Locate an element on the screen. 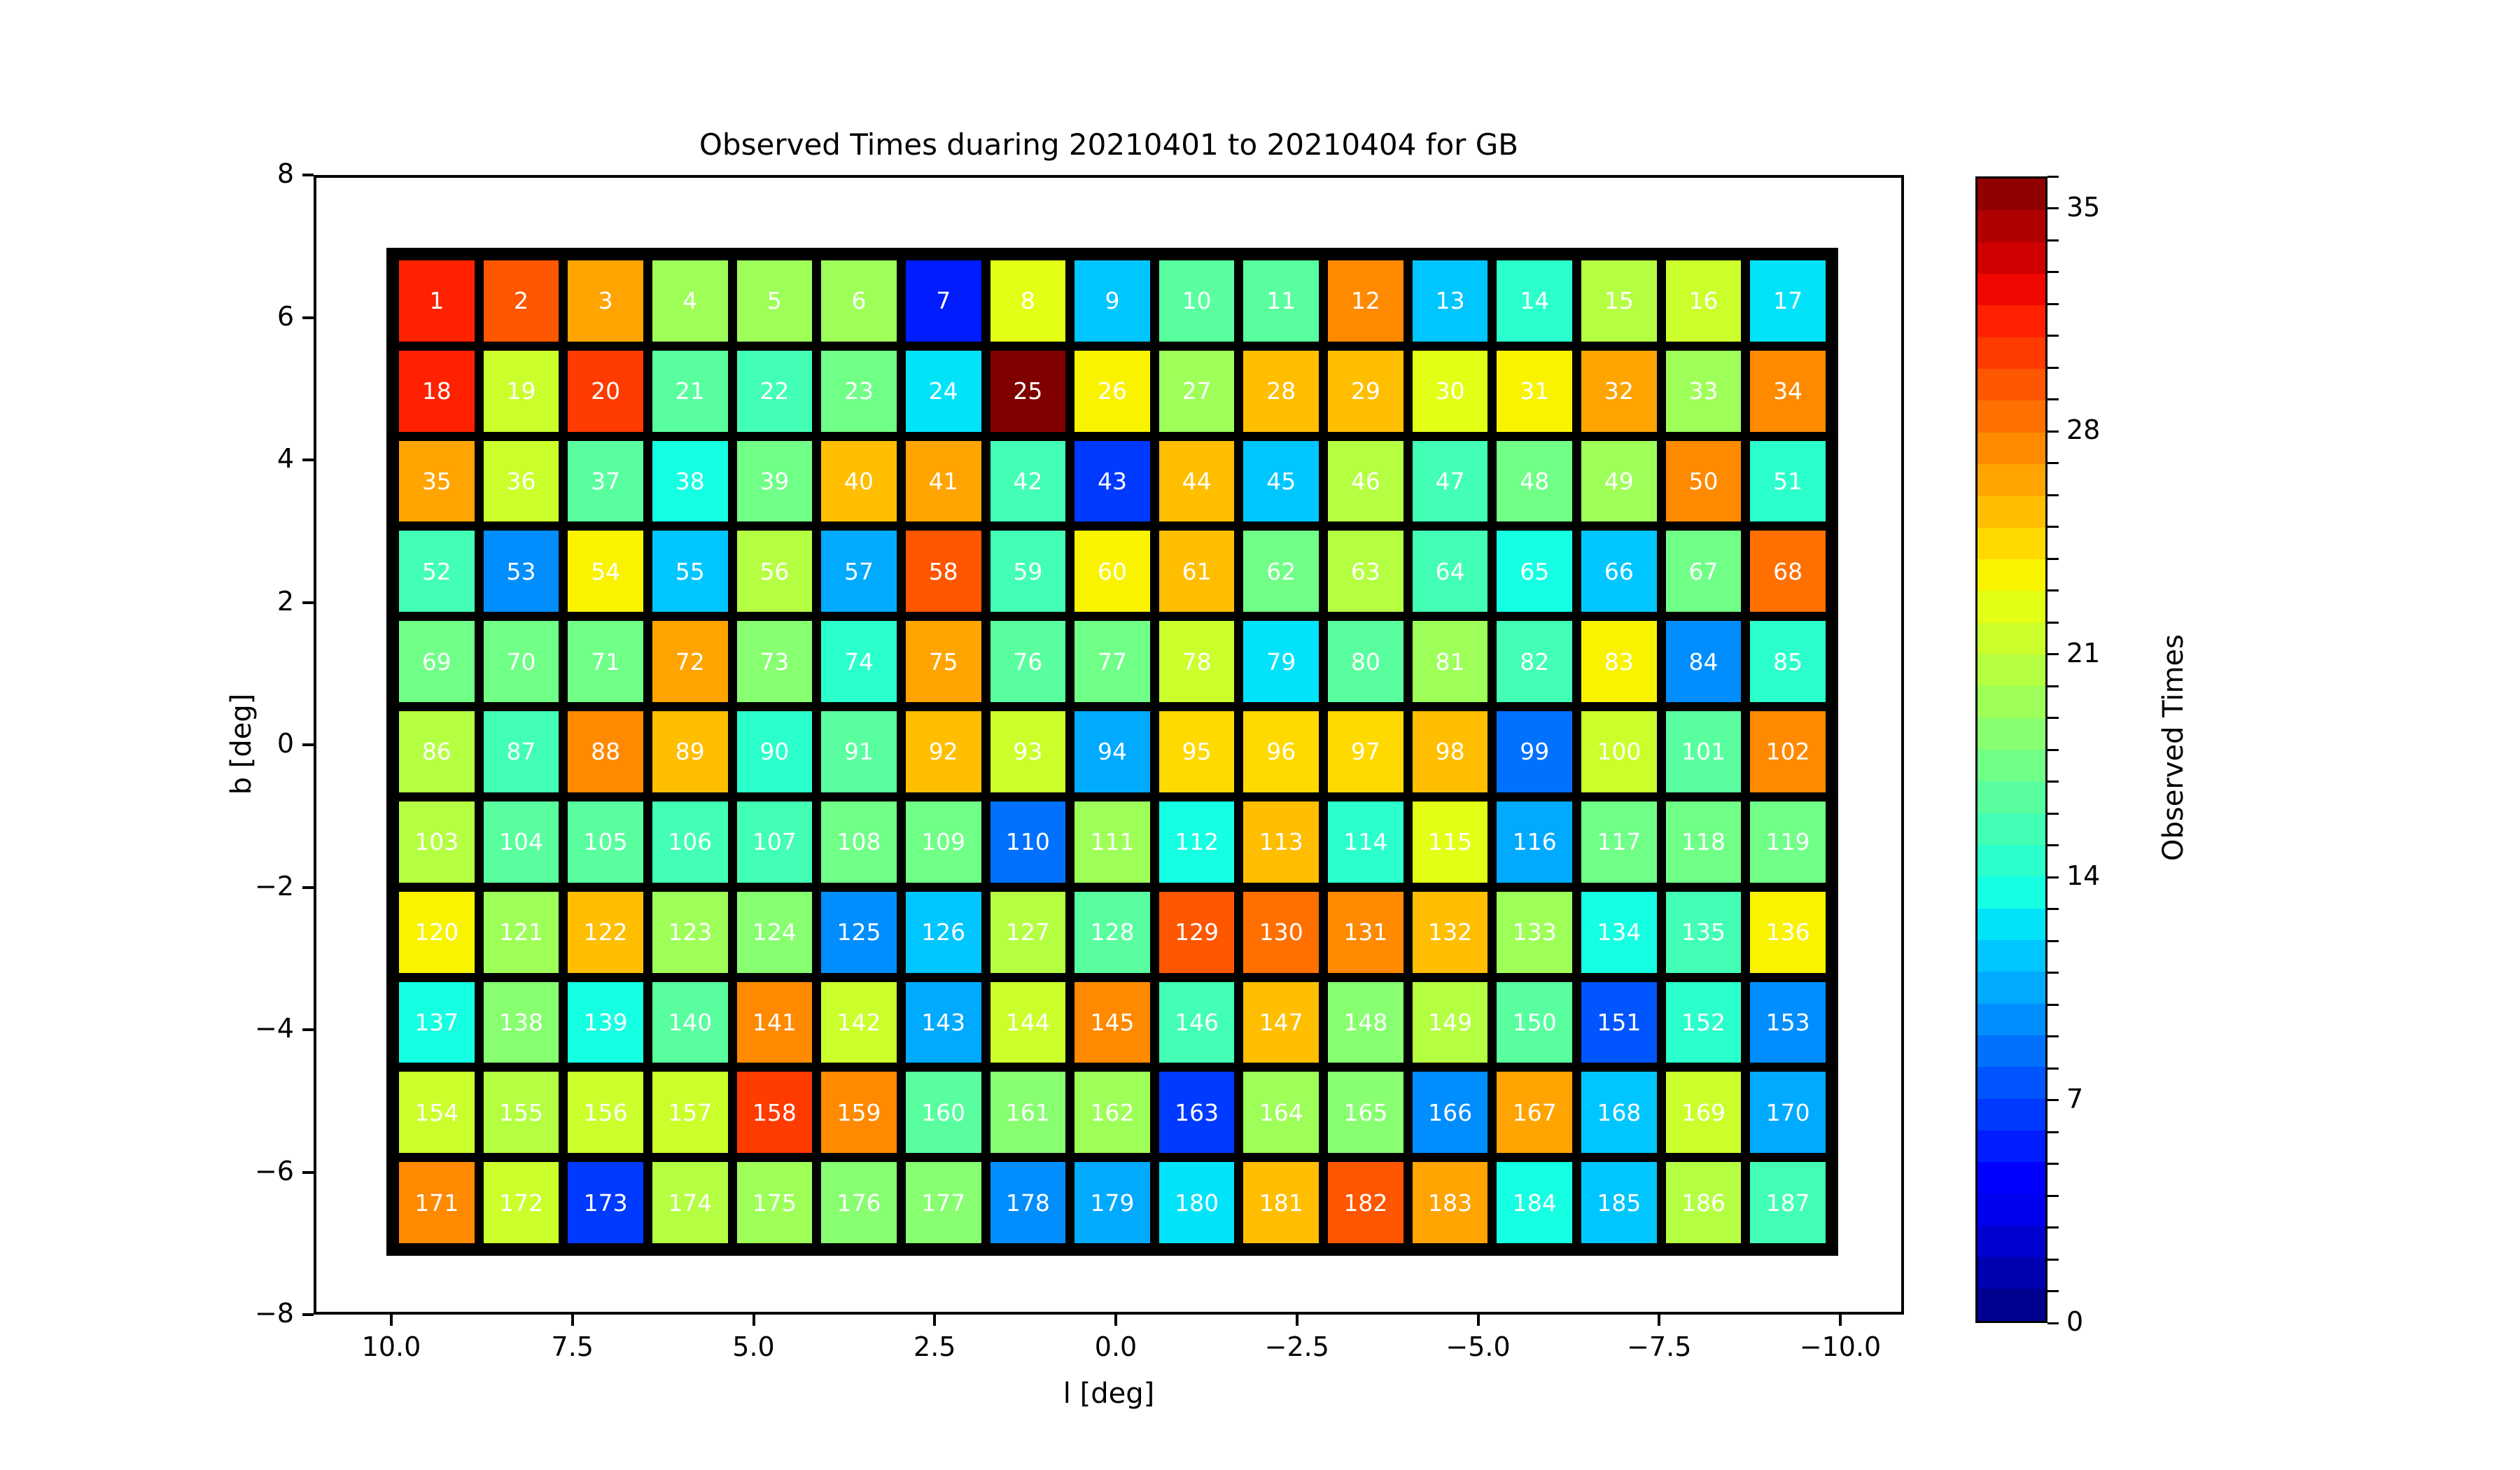 This screenshot has height=1470, width=2520. heatmap-cell: 63 is located at coordinates (1366, 571).